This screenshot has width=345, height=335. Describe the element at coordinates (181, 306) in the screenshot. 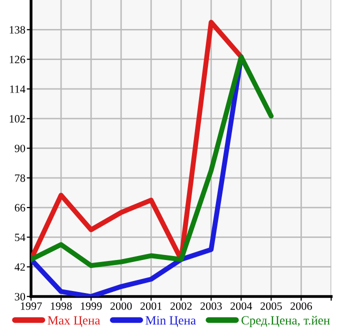

I see `x-tick-label: 2002` at that location.